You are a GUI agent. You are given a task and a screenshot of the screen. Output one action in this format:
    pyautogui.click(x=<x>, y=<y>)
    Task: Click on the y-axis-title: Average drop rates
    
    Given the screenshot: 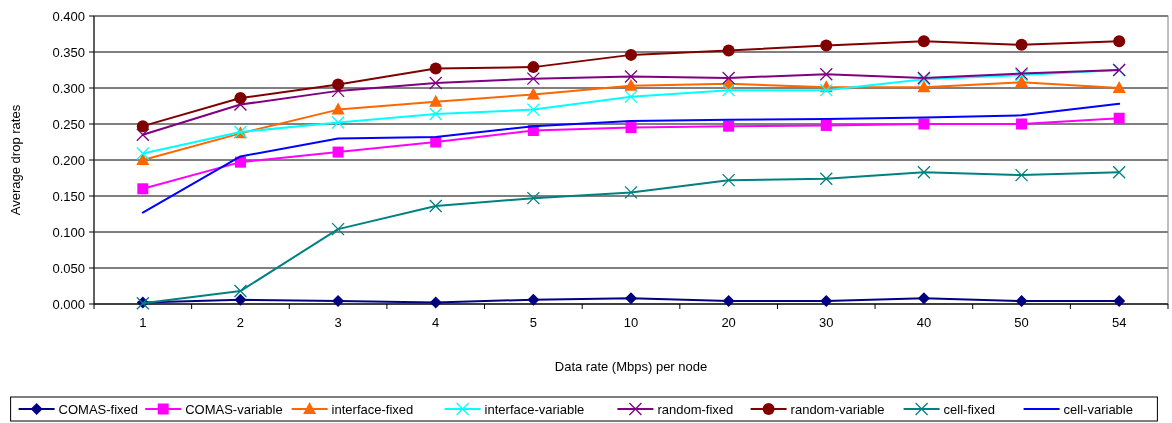 What is the action you would take?
    pyautogui.click(x=15, y=160)
    